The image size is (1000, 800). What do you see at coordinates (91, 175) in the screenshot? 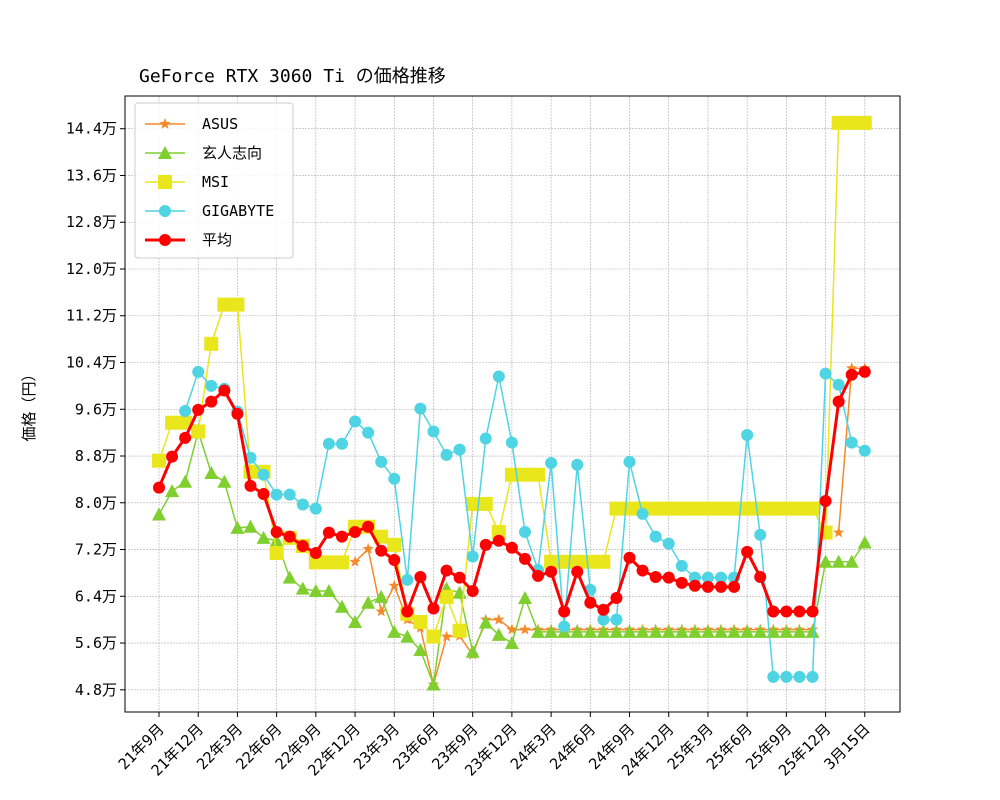
I see `y-tick-label: 13.6万` at bounding box center [91, 175].